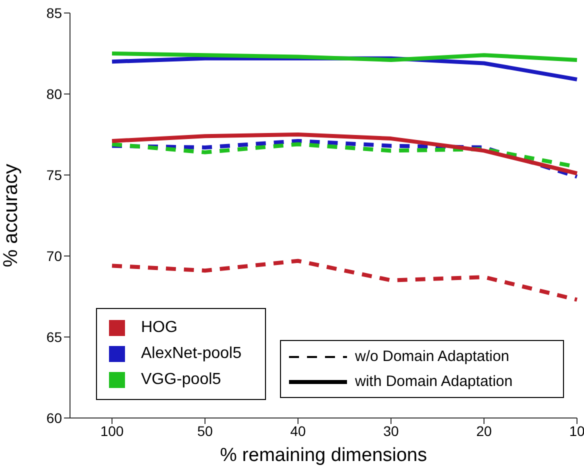 This screenshot has height=471, width=584. I want to click on y-tick-label: 70, so click(54, 256).